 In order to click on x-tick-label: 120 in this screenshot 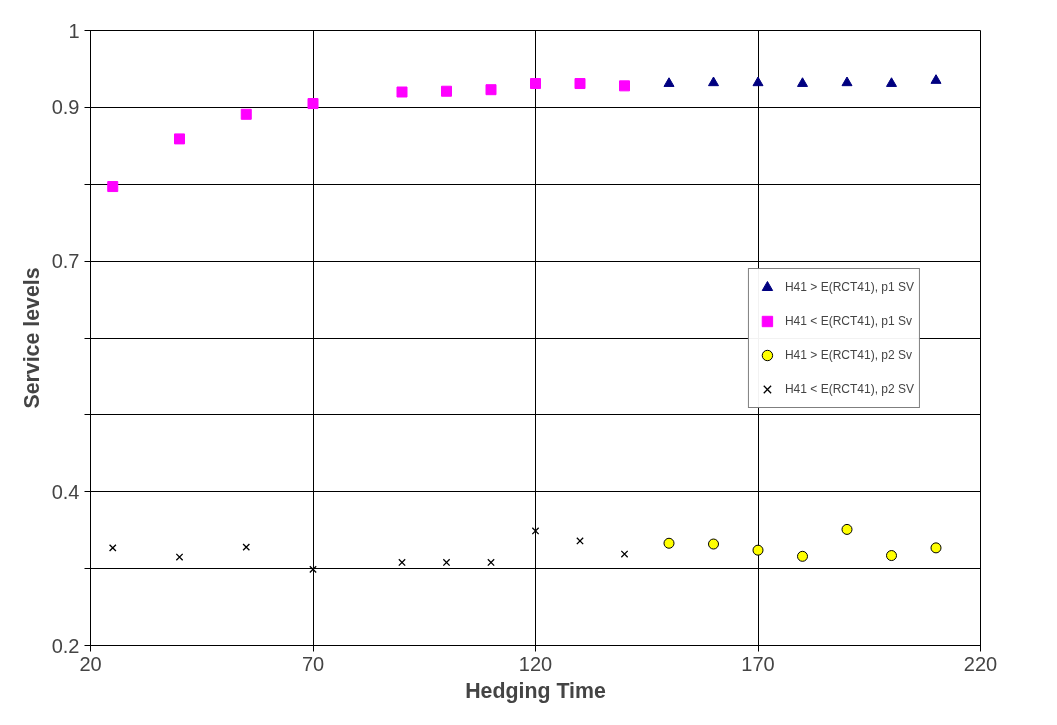, I will do `click(535, 663)`.